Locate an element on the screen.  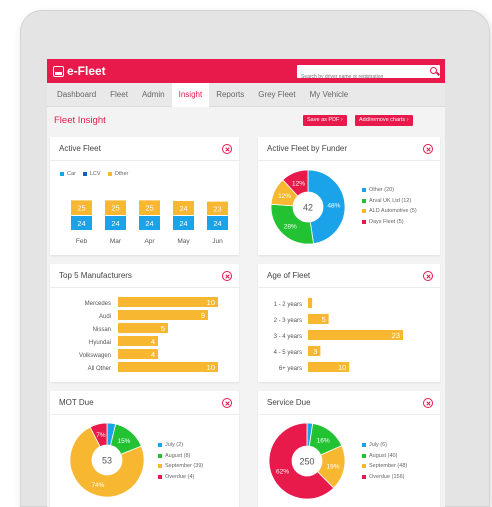
legend-label: Arval UK Ltd (12) is located at coordinates (390, 200).